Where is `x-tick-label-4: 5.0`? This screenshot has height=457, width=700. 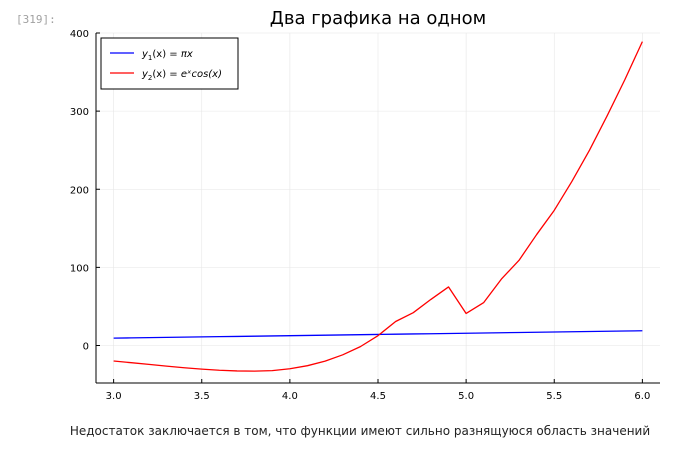 x-tick-label-4: 5.0 is located at coordinates (466, 396).